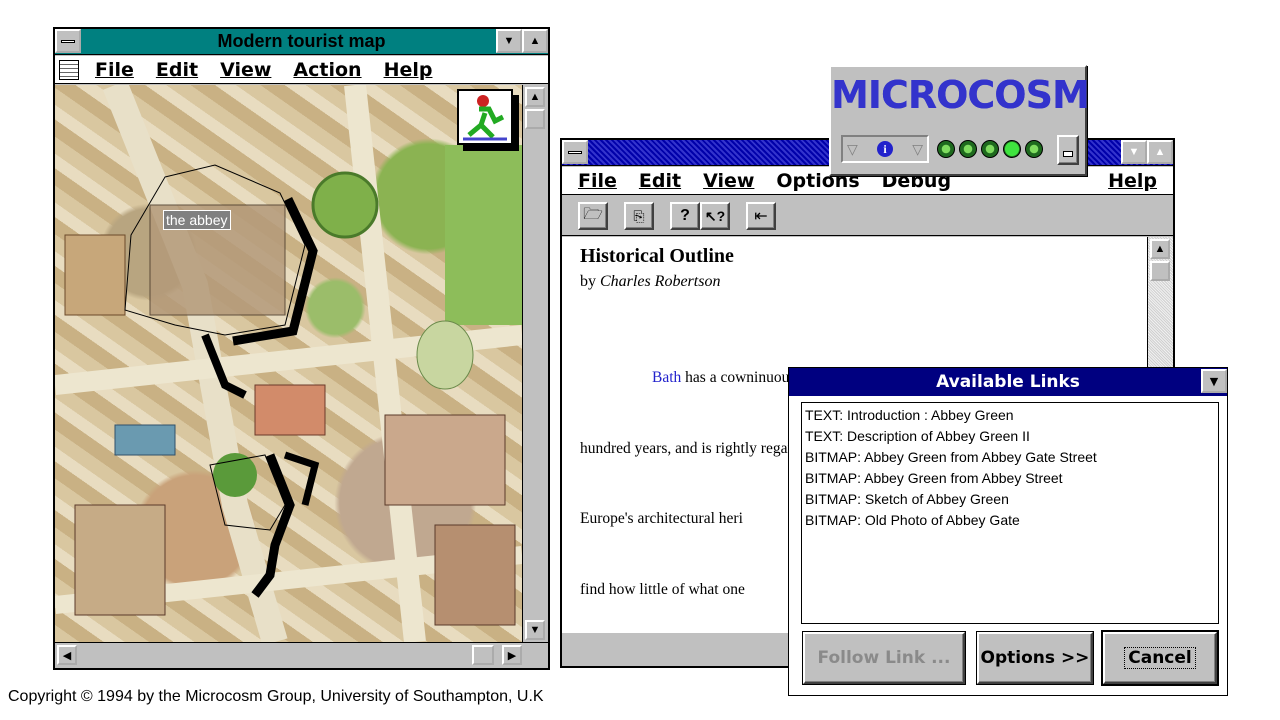 This screenshot has height=720, width=1280. I want to click on rtf-toolbar: 🗁 ⎘ ? ↖? ⇤, so click(867, 216).